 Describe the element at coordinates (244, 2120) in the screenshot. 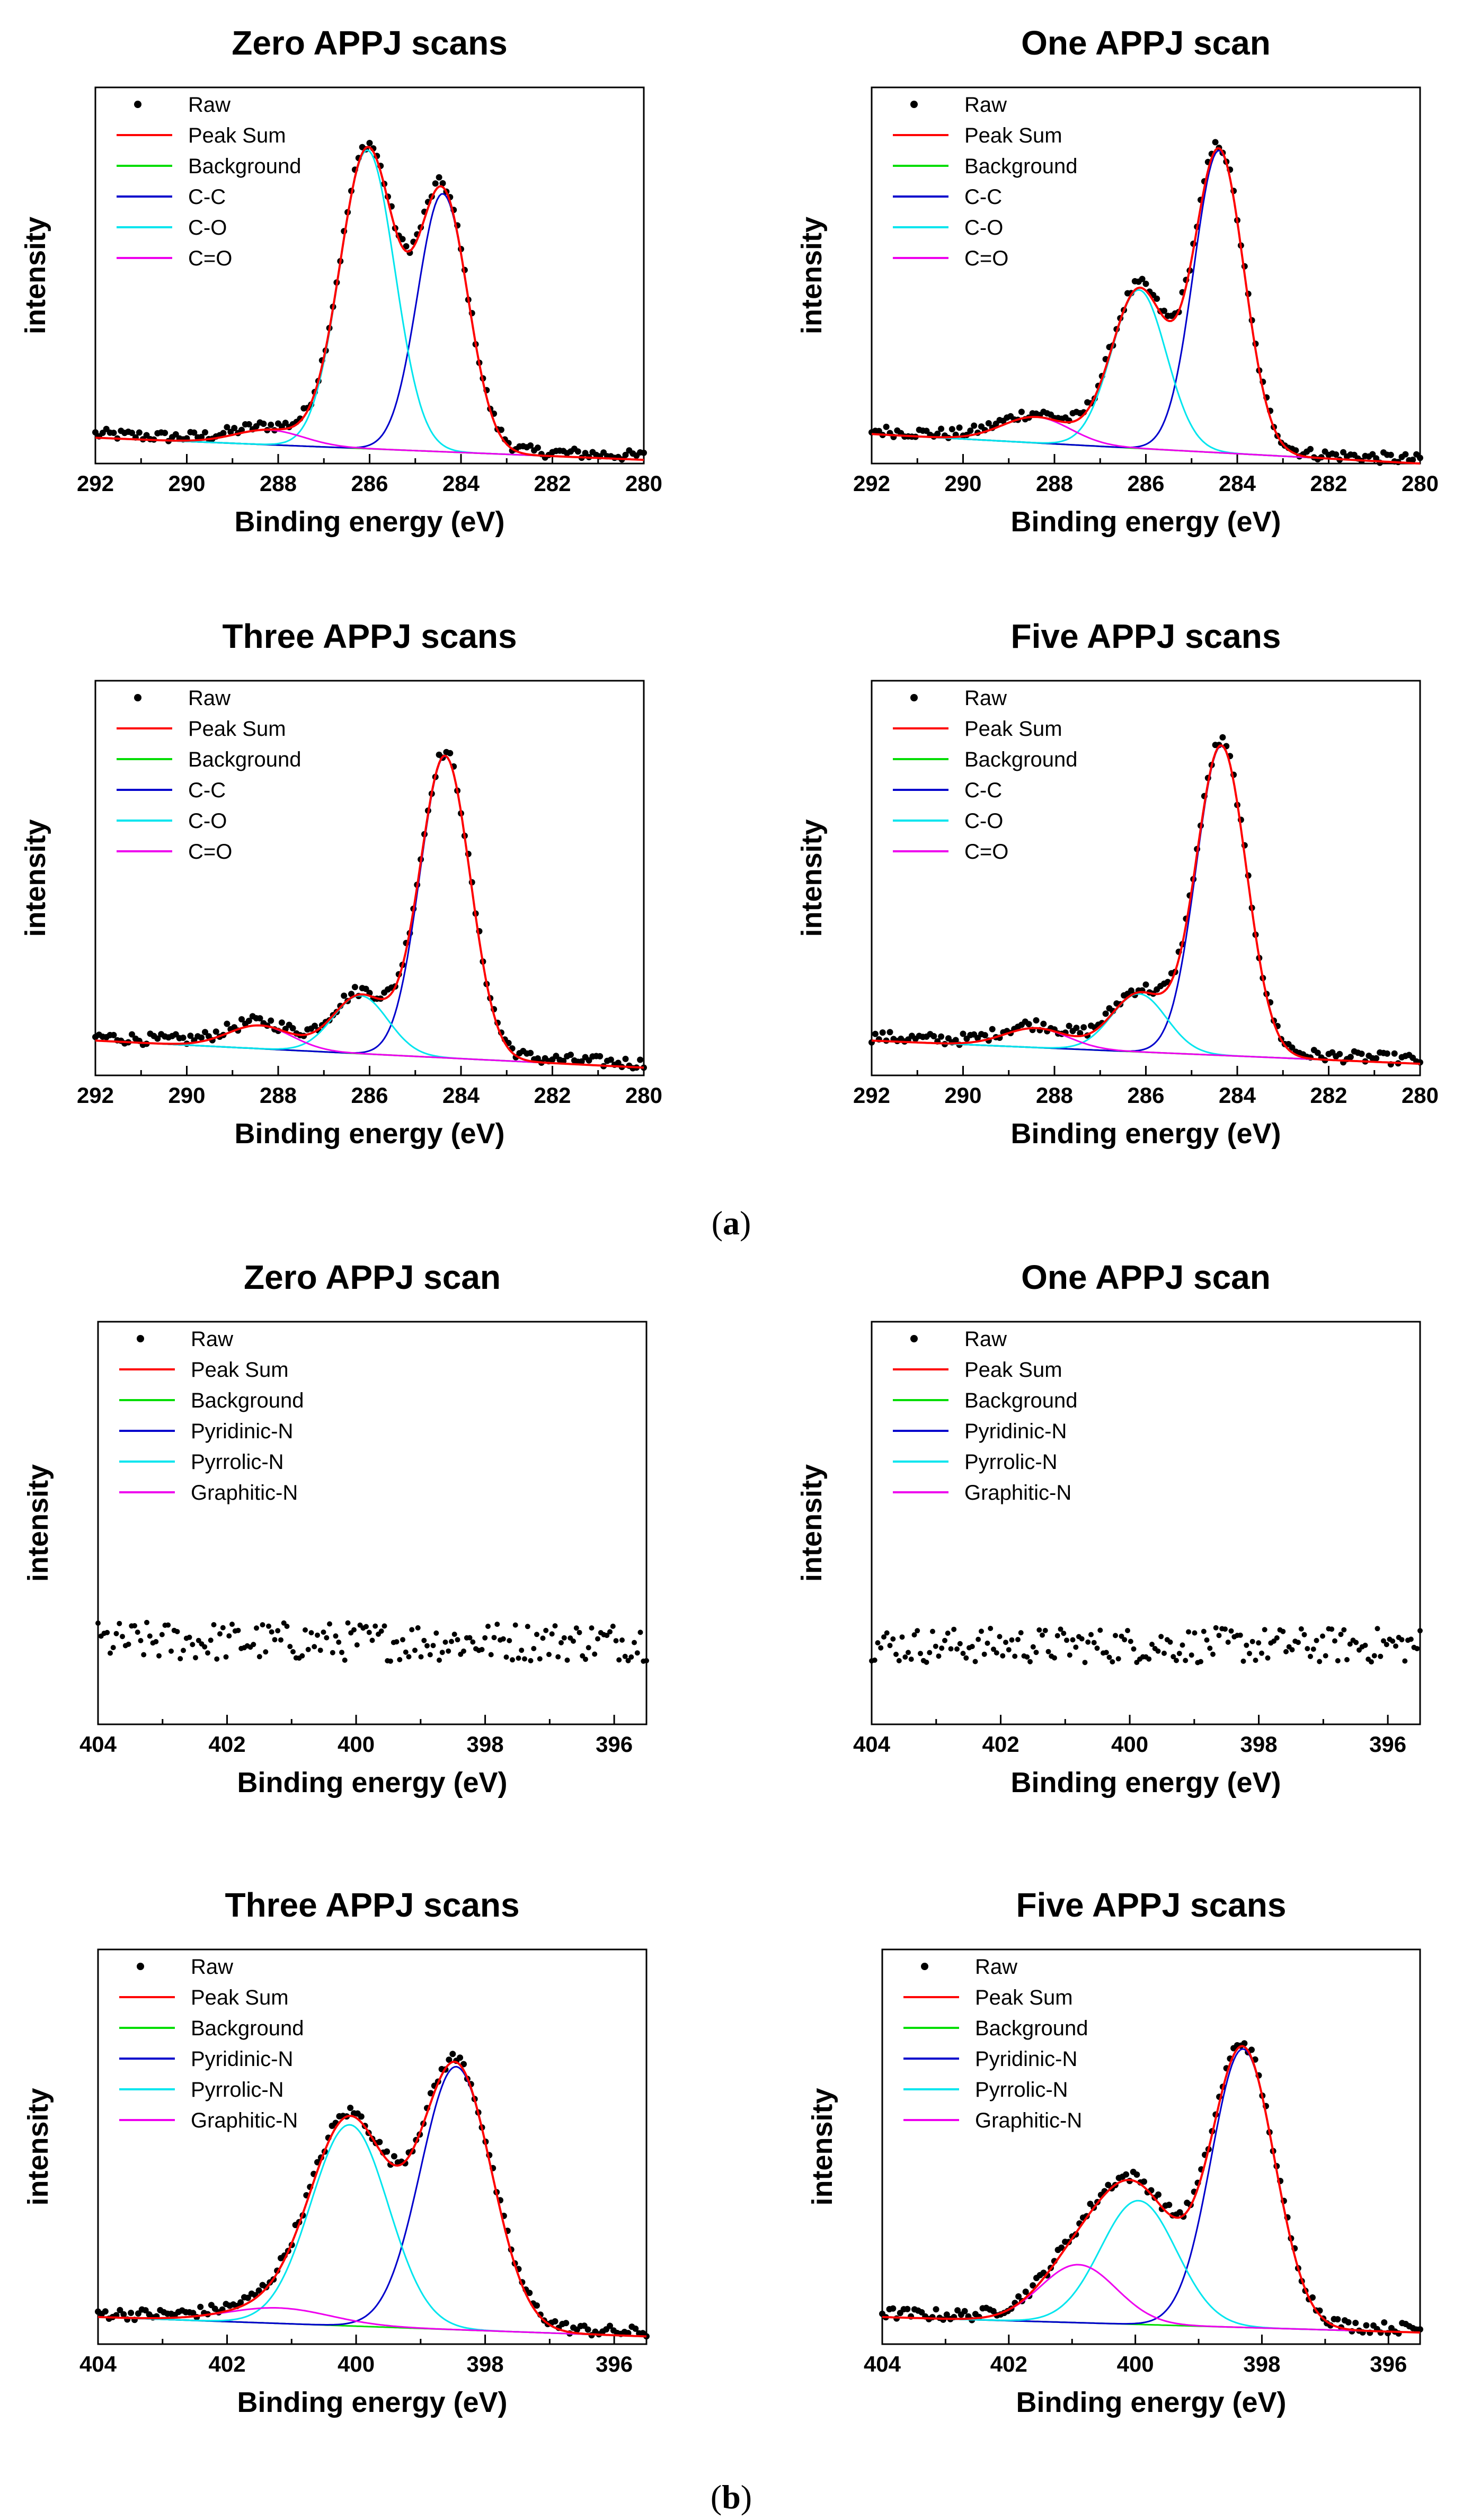

I see `legend-label: Graphitic-N` at that location.